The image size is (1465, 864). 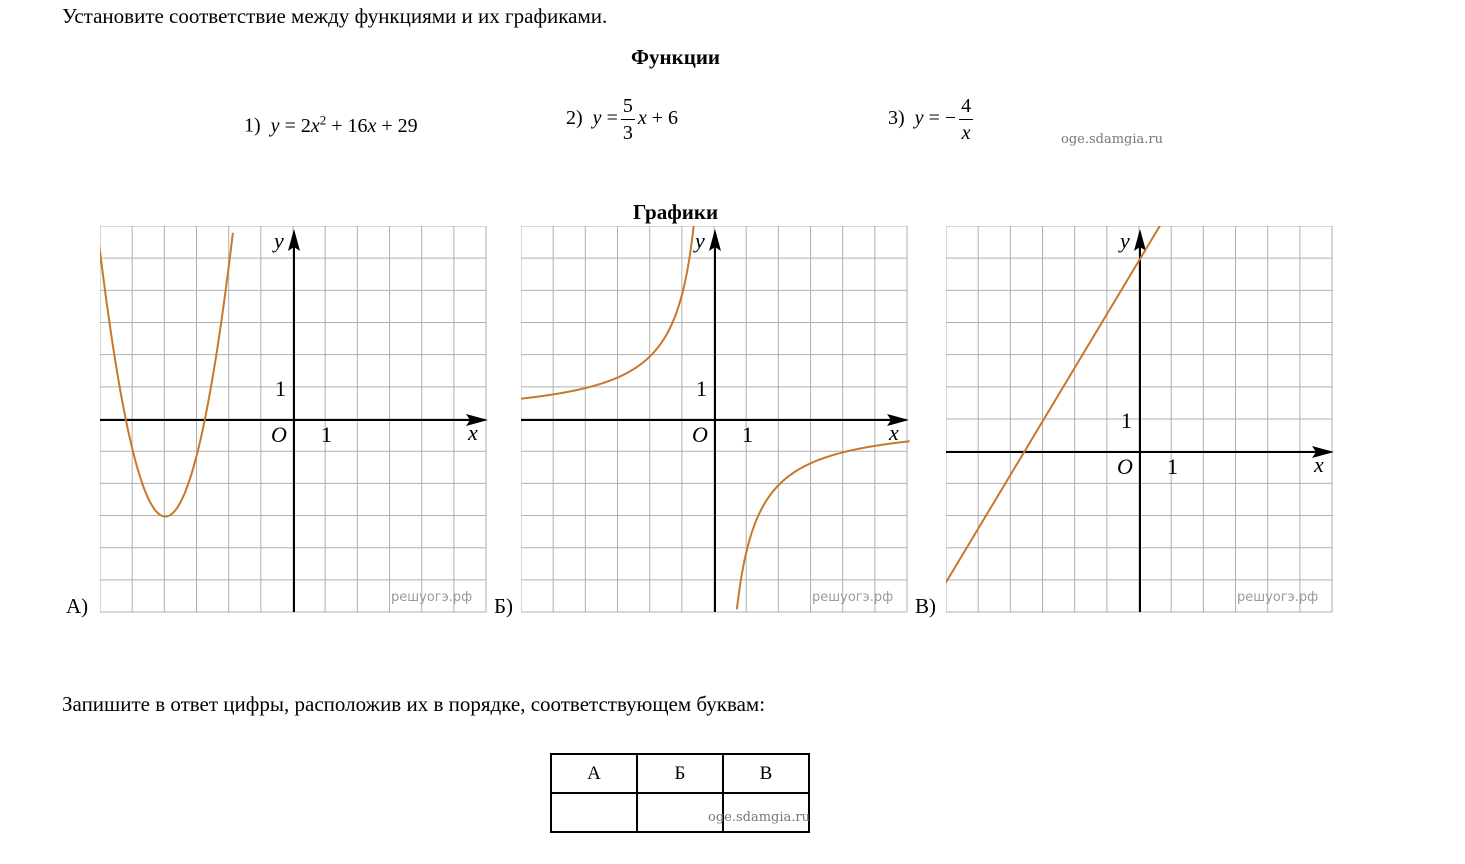 I want to click on function-2-formula: y = 5 3 x + 6, so click(x=635, y=119).